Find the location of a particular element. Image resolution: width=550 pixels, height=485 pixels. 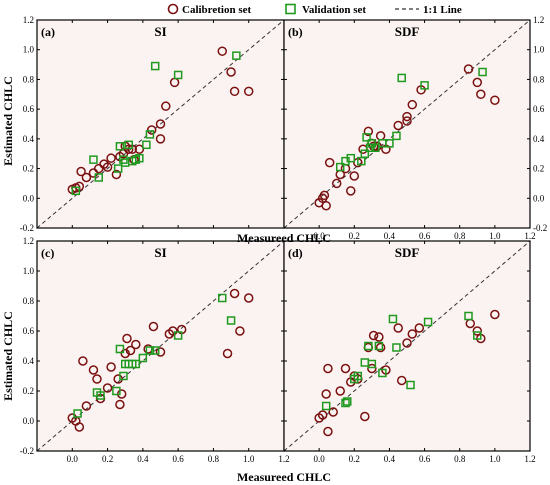

panel-label: (b) is located at coordinates (295, 32).